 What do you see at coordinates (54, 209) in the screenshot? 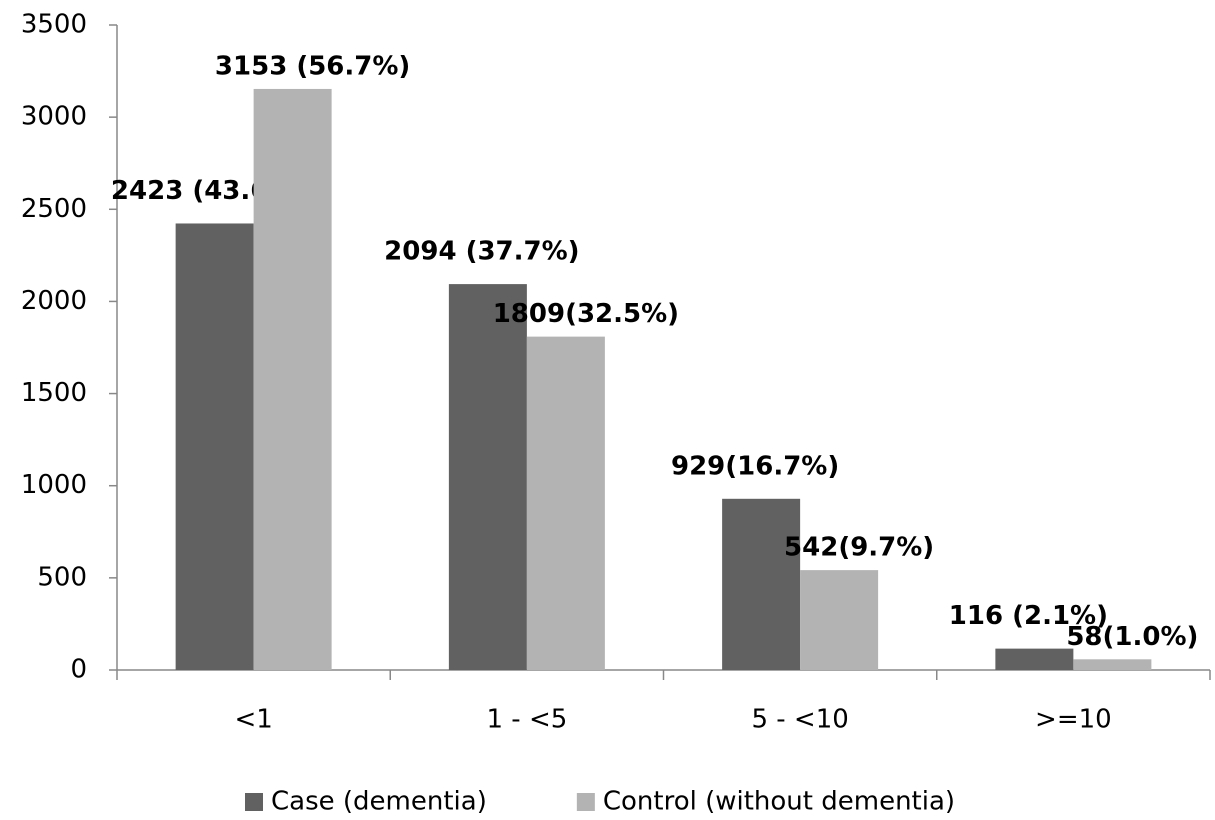
I see `y-tick-label: 2500` at bounding box center [54, 209].